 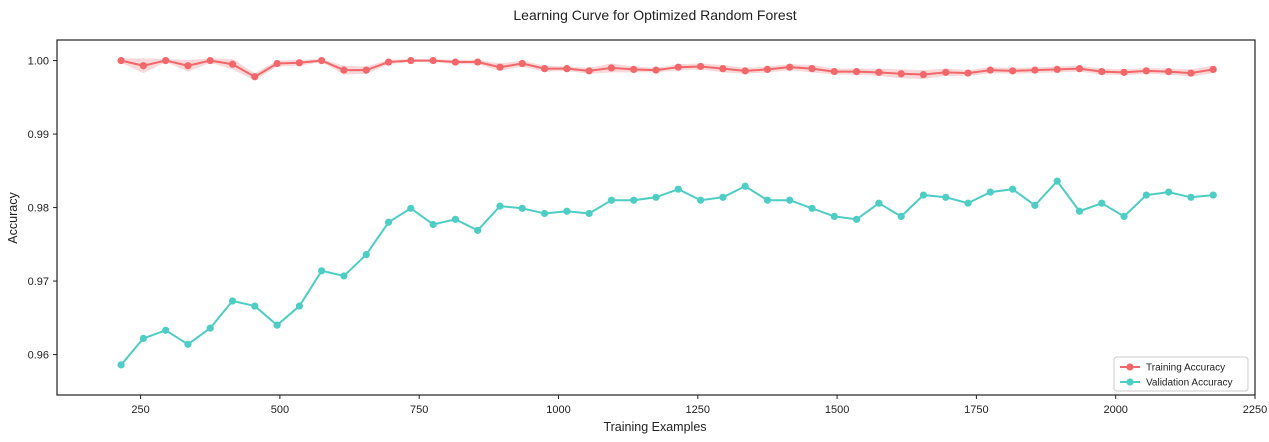 What do you see at coordinates (38, 209) in the screenshot?
I see `y-tick-label: 0.98` at bounding box center [38, 209].